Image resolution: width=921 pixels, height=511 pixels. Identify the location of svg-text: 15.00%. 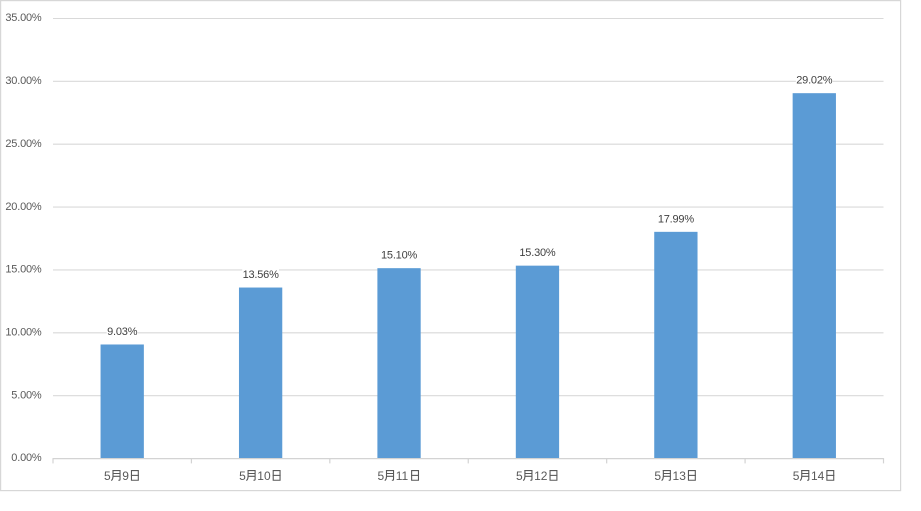
(23, 270).